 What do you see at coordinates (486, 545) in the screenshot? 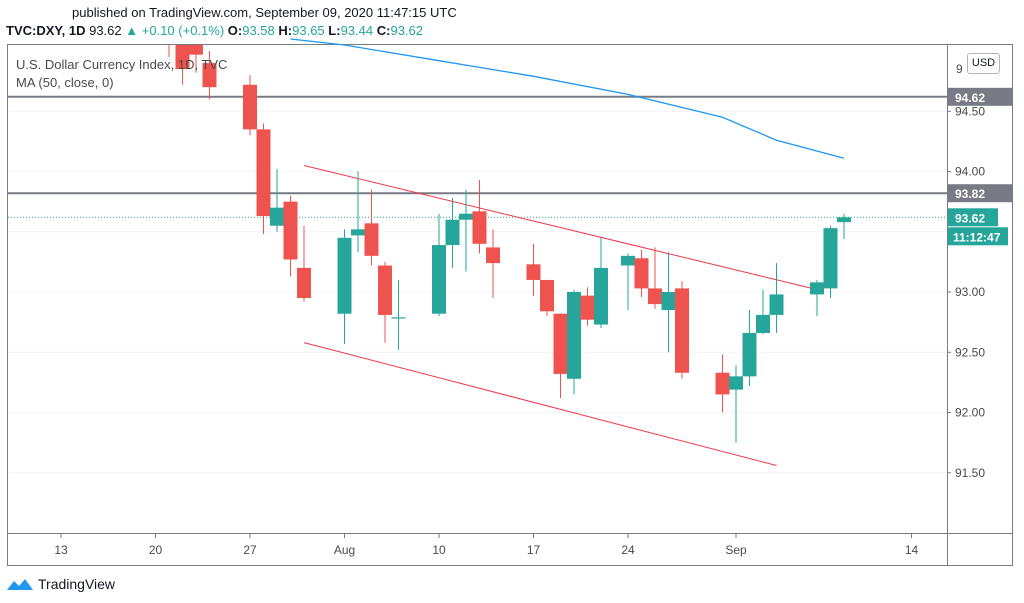
I see `time-axis: 13 20 27 Aug 10 17 24 Sep 14` at bounding box center [486, 545].